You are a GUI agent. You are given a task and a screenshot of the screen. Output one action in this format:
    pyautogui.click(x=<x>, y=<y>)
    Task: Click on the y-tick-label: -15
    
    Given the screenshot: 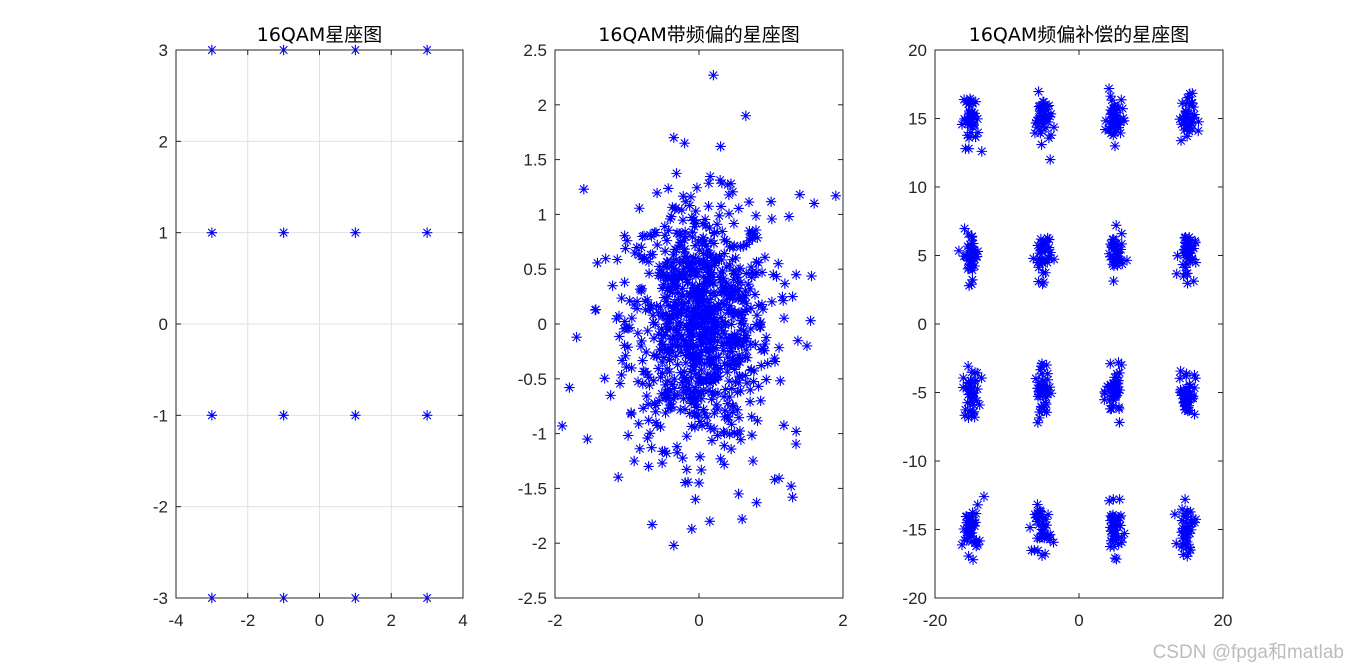 What is the action you would take?
    pyautogui.click(x=914, y=530)
    